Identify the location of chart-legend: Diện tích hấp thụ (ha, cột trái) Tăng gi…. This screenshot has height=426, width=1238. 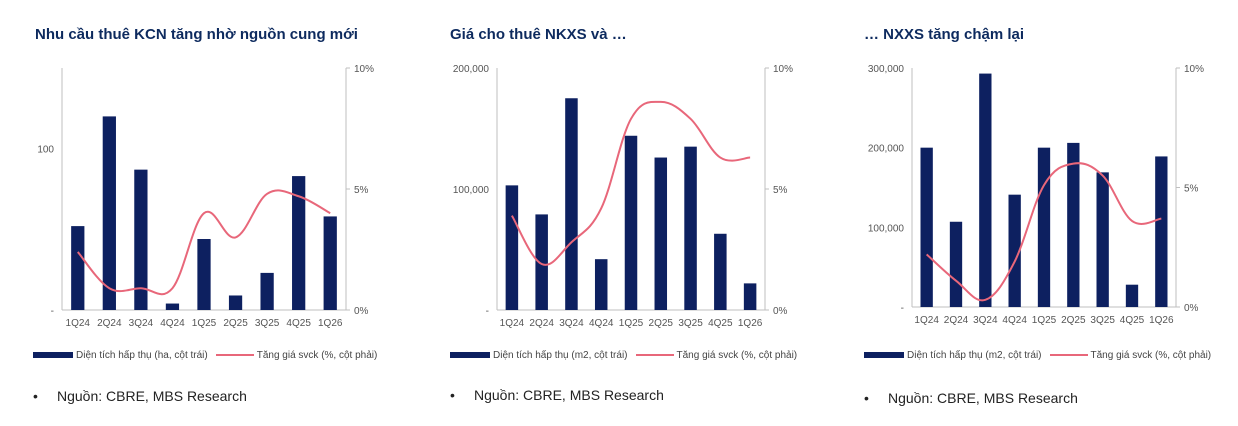
(205, 355).